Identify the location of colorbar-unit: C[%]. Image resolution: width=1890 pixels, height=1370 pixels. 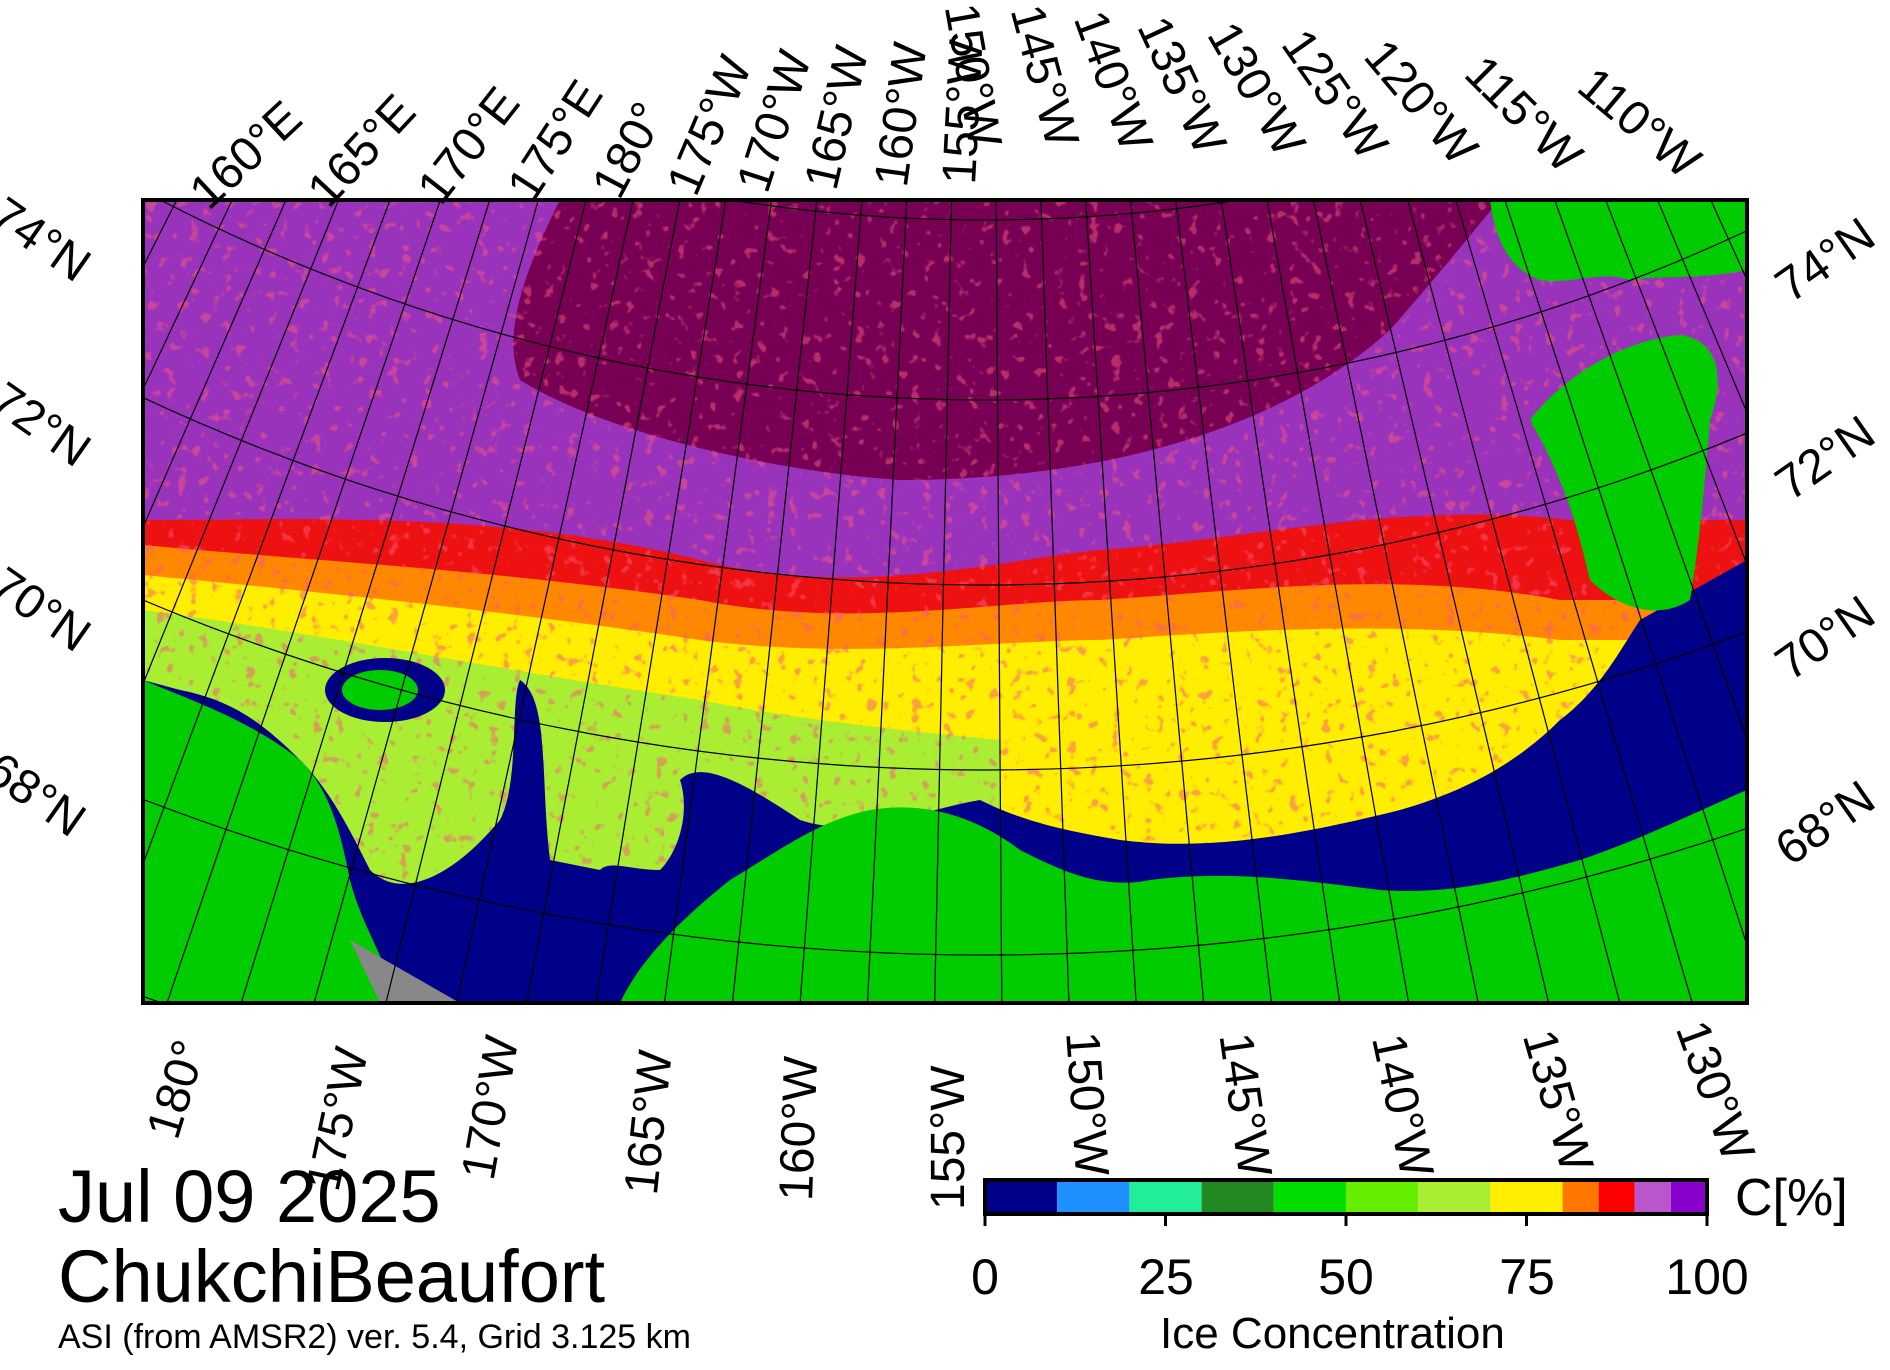
(1791, 1198).